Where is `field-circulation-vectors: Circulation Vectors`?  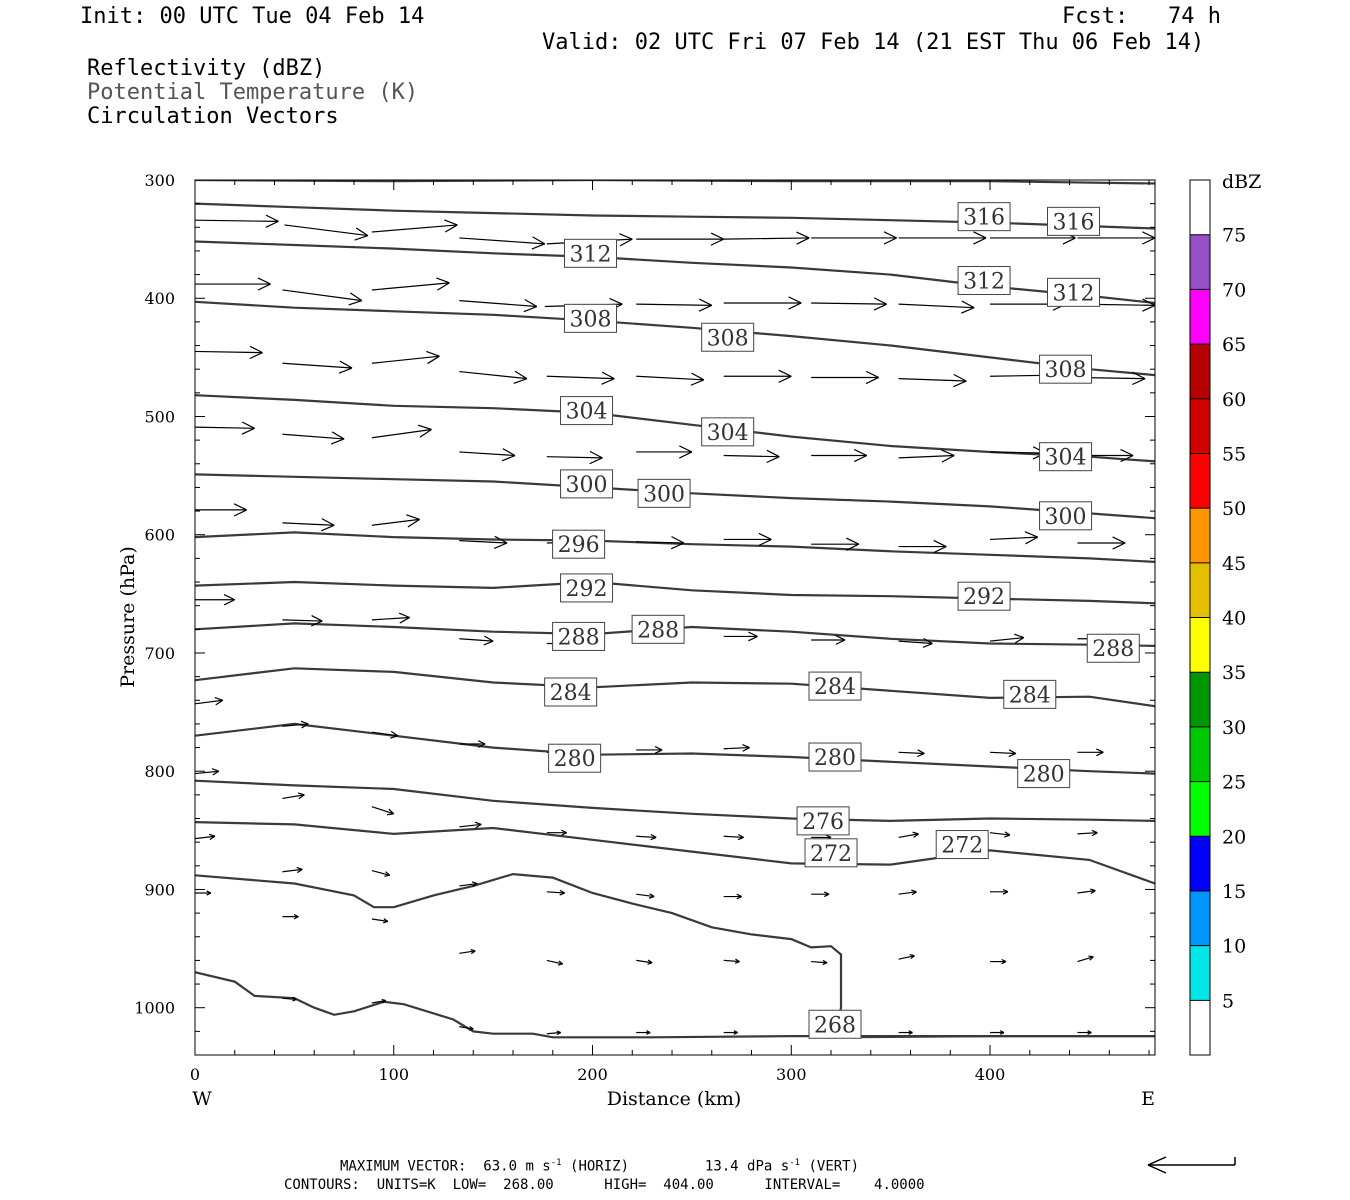
field-circulation-vectors: Circulation Vectors is located at coordinates (213, 116).